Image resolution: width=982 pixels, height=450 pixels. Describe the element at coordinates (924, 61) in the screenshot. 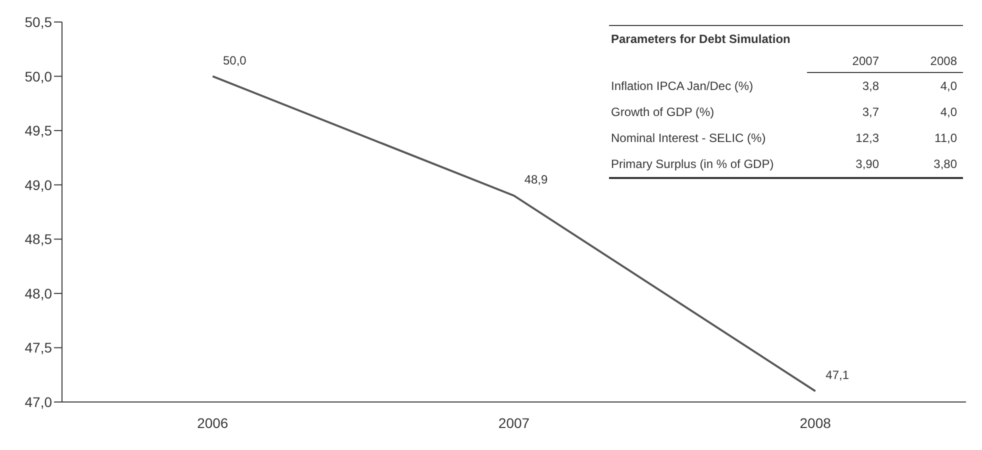

I see `category-label: 2008` at that location.